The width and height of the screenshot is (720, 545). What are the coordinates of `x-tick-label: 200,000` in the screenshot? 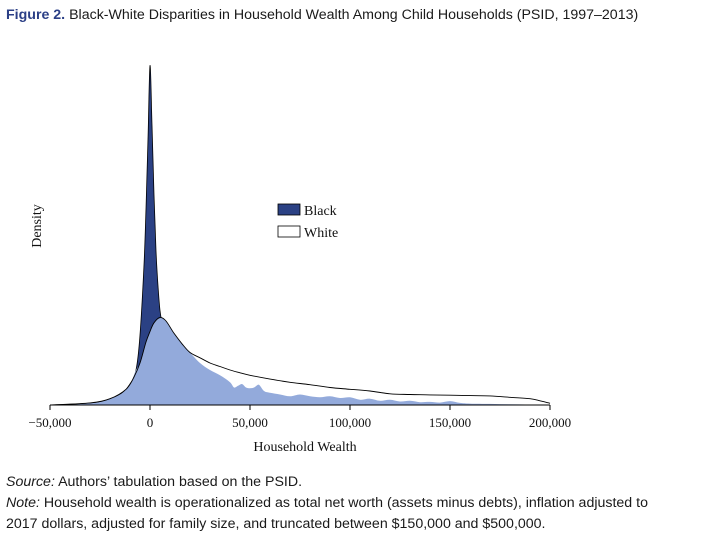 It's located at (550, 422).